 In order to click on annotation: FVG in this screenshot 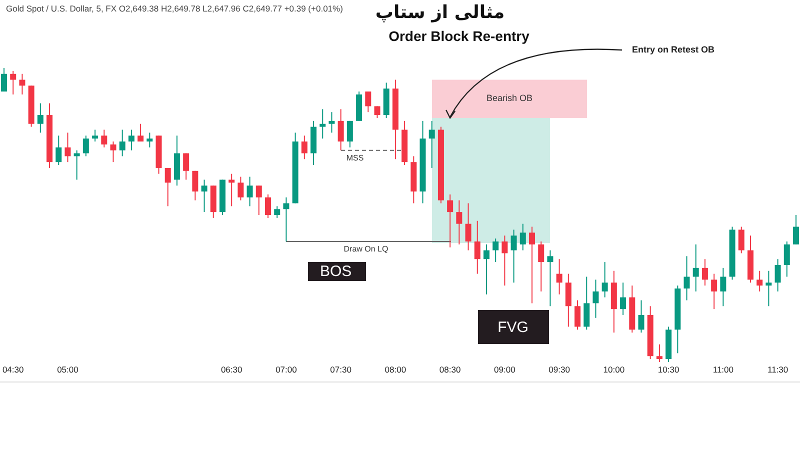, I will do `click(513, 327)`.